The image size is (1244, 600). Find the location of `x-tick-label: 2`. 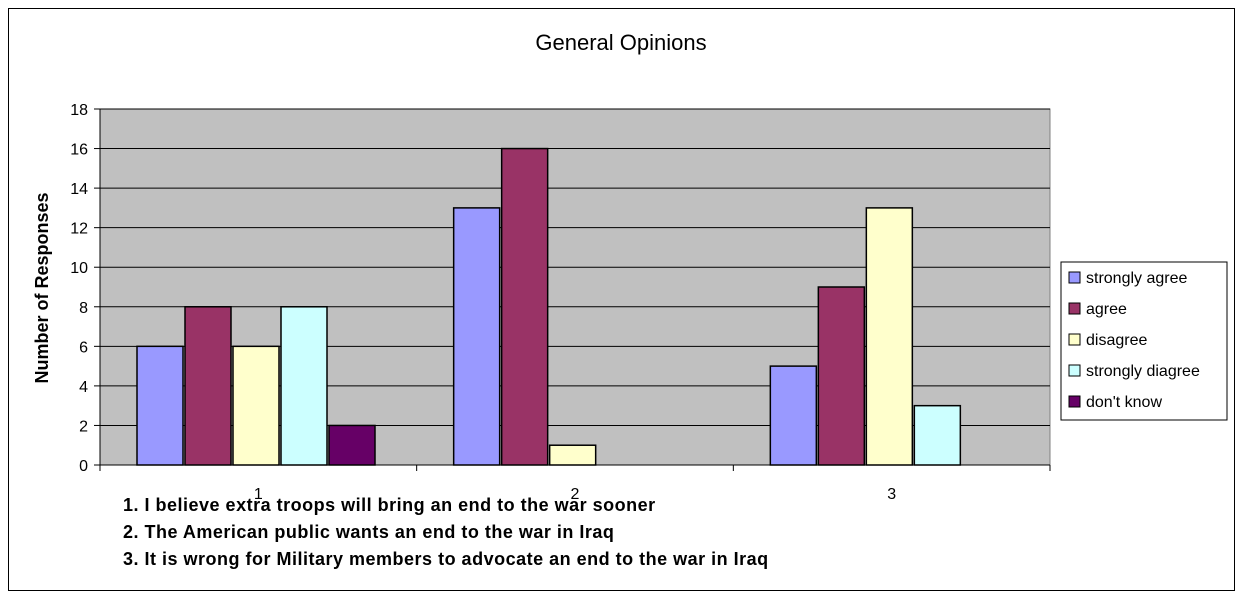

x-tick-label: 2 is located at coordinates (575, 494).